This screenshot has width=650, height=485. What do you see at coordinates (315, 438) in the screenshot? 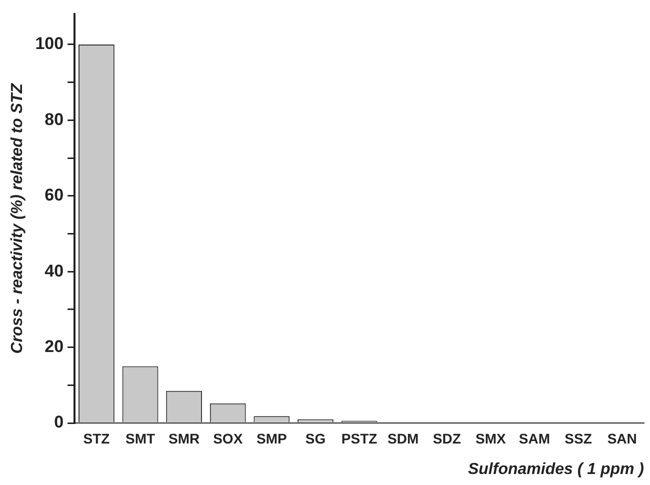
I see `x-tick-label: SG` at bounding box center [315, 438].